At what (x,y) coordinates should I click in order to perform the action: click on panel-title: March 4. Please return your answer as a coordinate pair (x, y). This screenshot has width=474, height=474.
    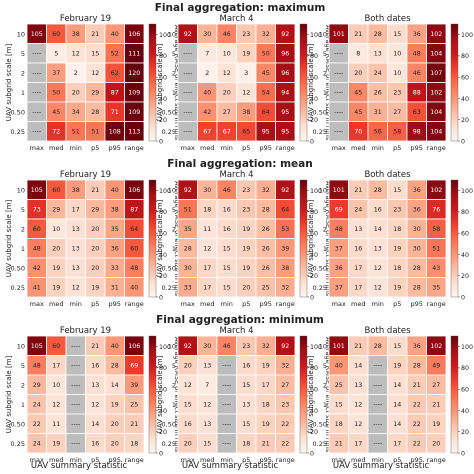
    Looking at the image, I should click on (236, 331).